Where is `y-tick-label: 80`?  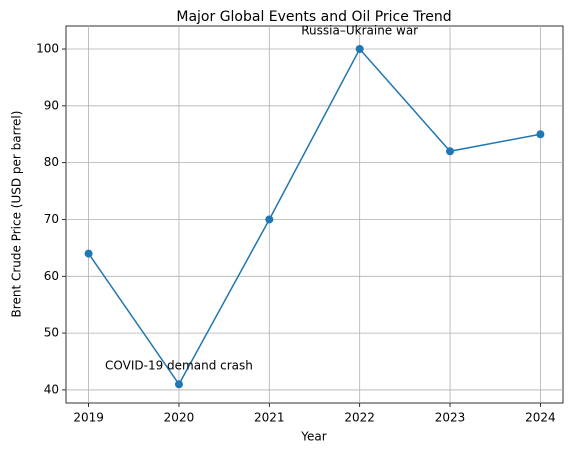
y-tick-label: 80 is located at coordinates (51, 162).